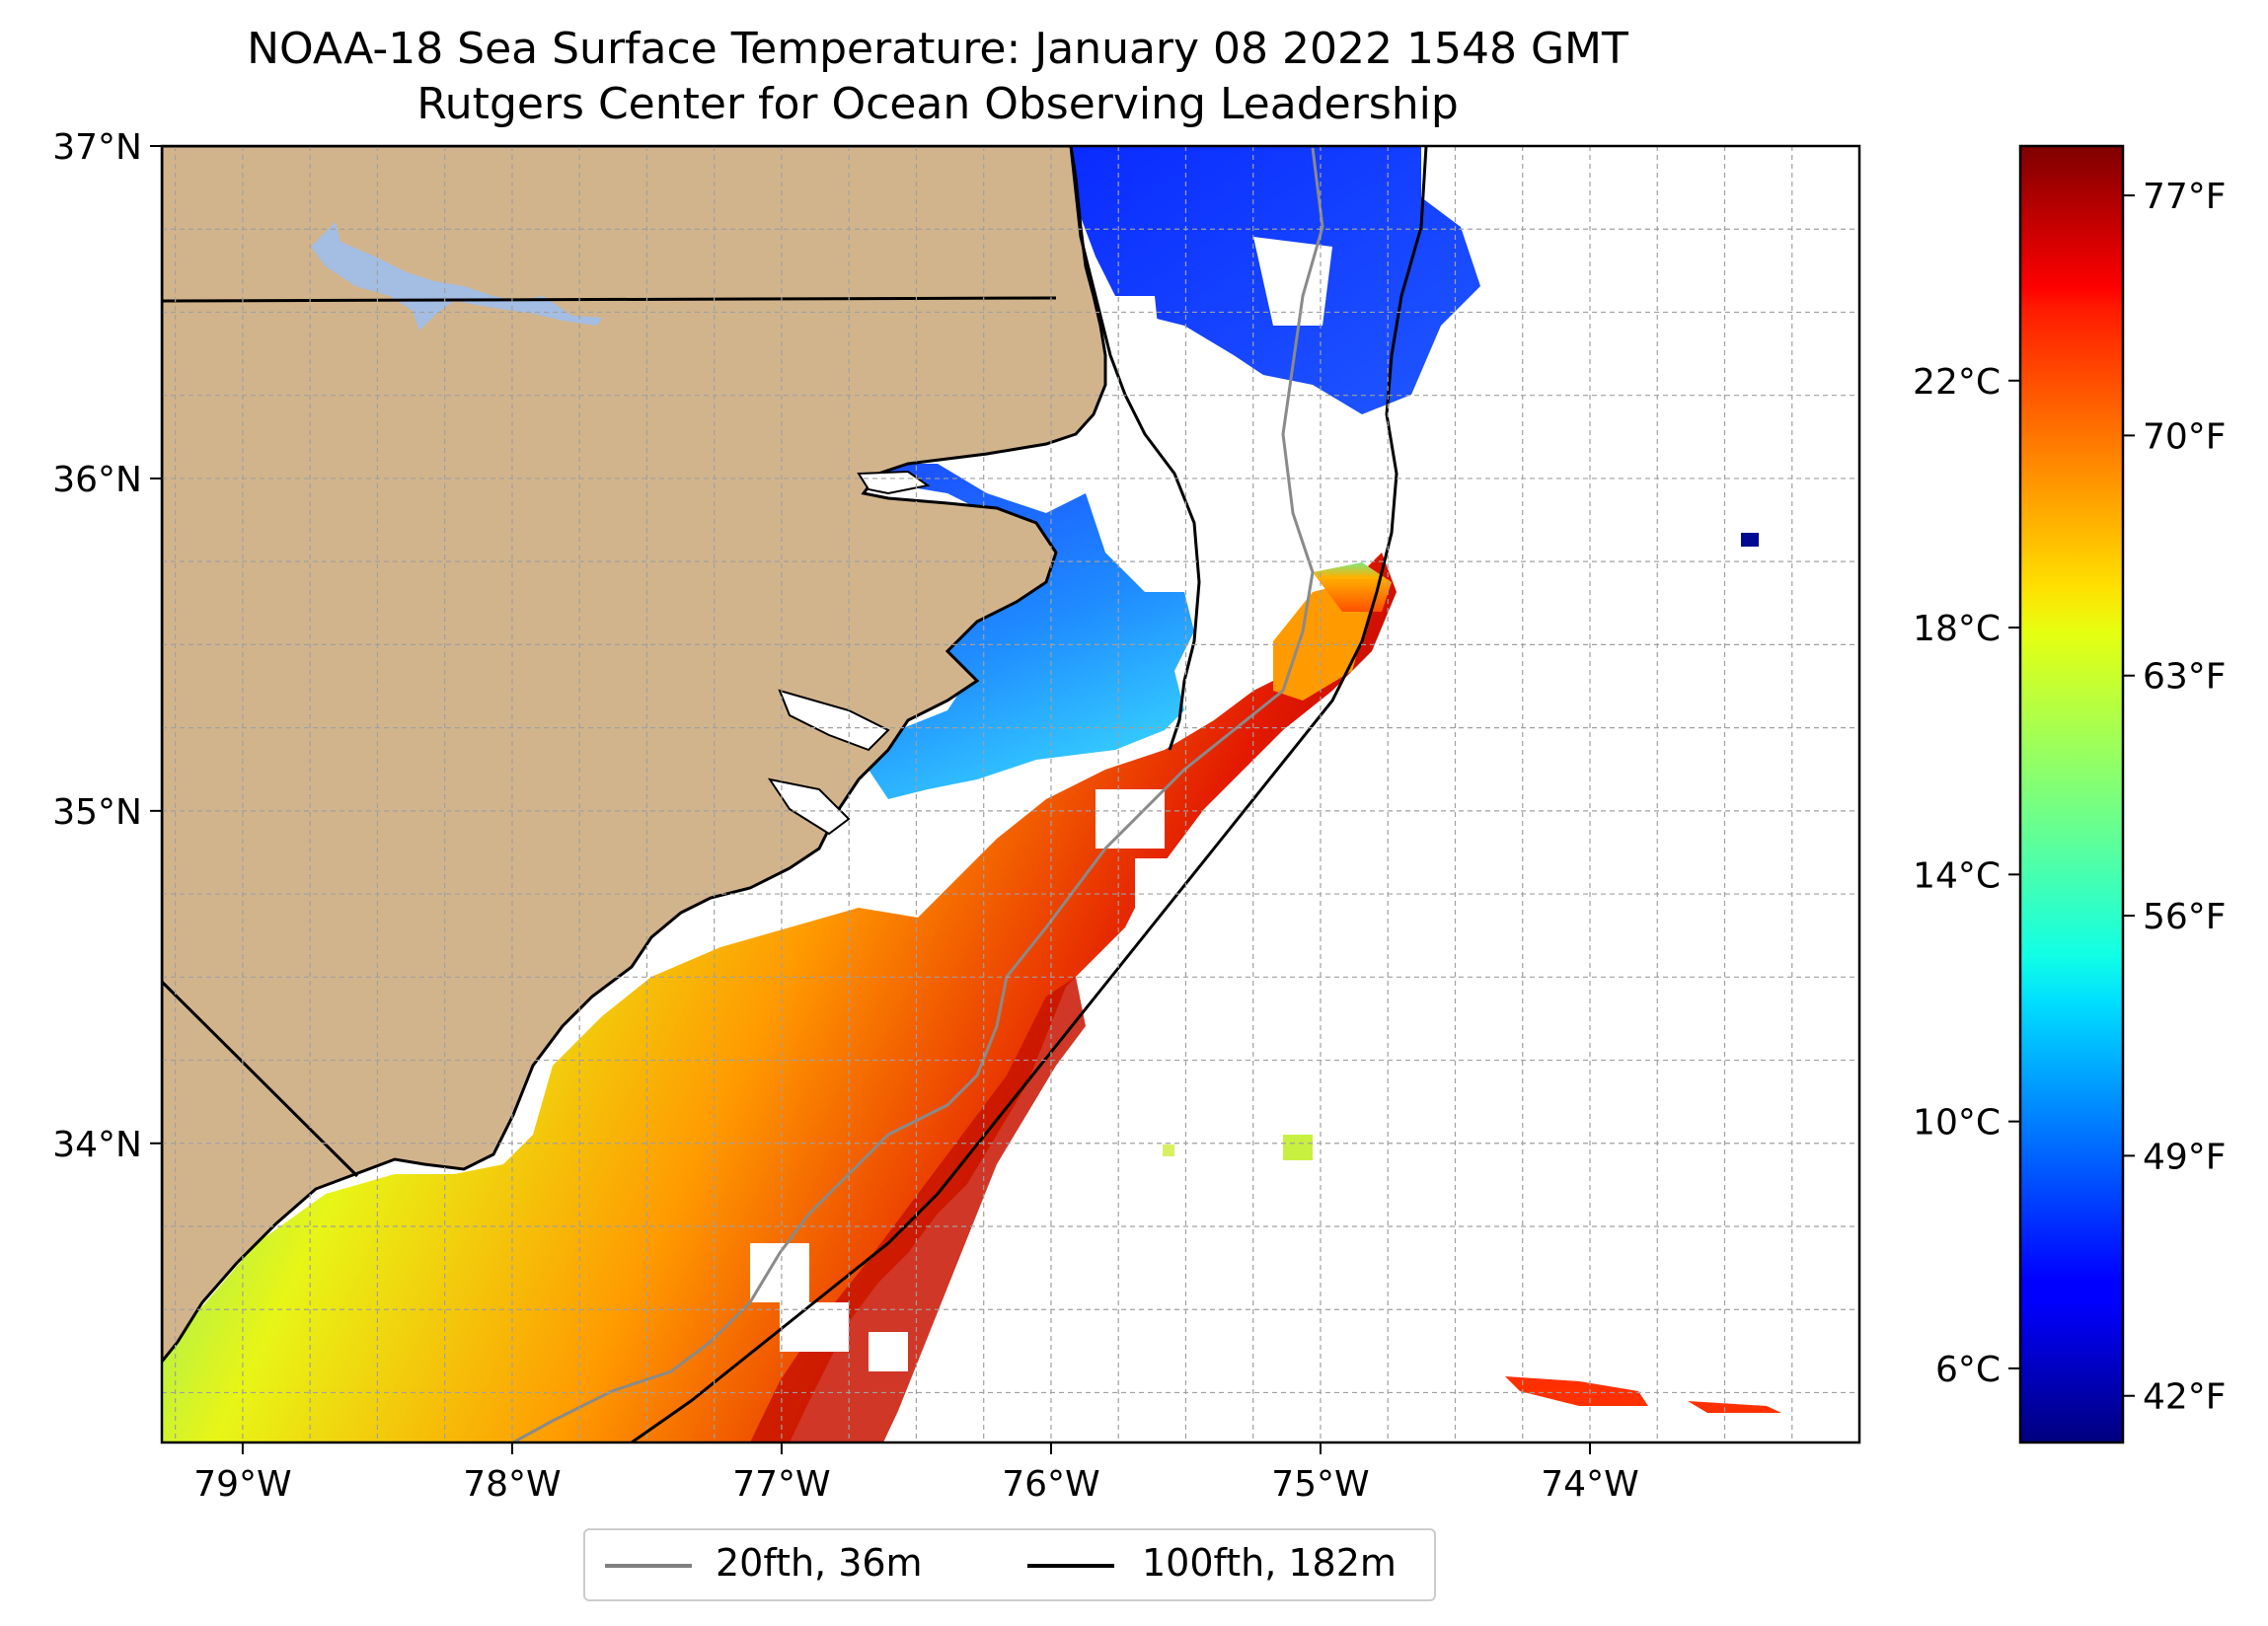 The width and height of the screenshot is (2268, 1626). I want to click on legend-label-100fth: 100fth, 182m, so click(1270, 1563).